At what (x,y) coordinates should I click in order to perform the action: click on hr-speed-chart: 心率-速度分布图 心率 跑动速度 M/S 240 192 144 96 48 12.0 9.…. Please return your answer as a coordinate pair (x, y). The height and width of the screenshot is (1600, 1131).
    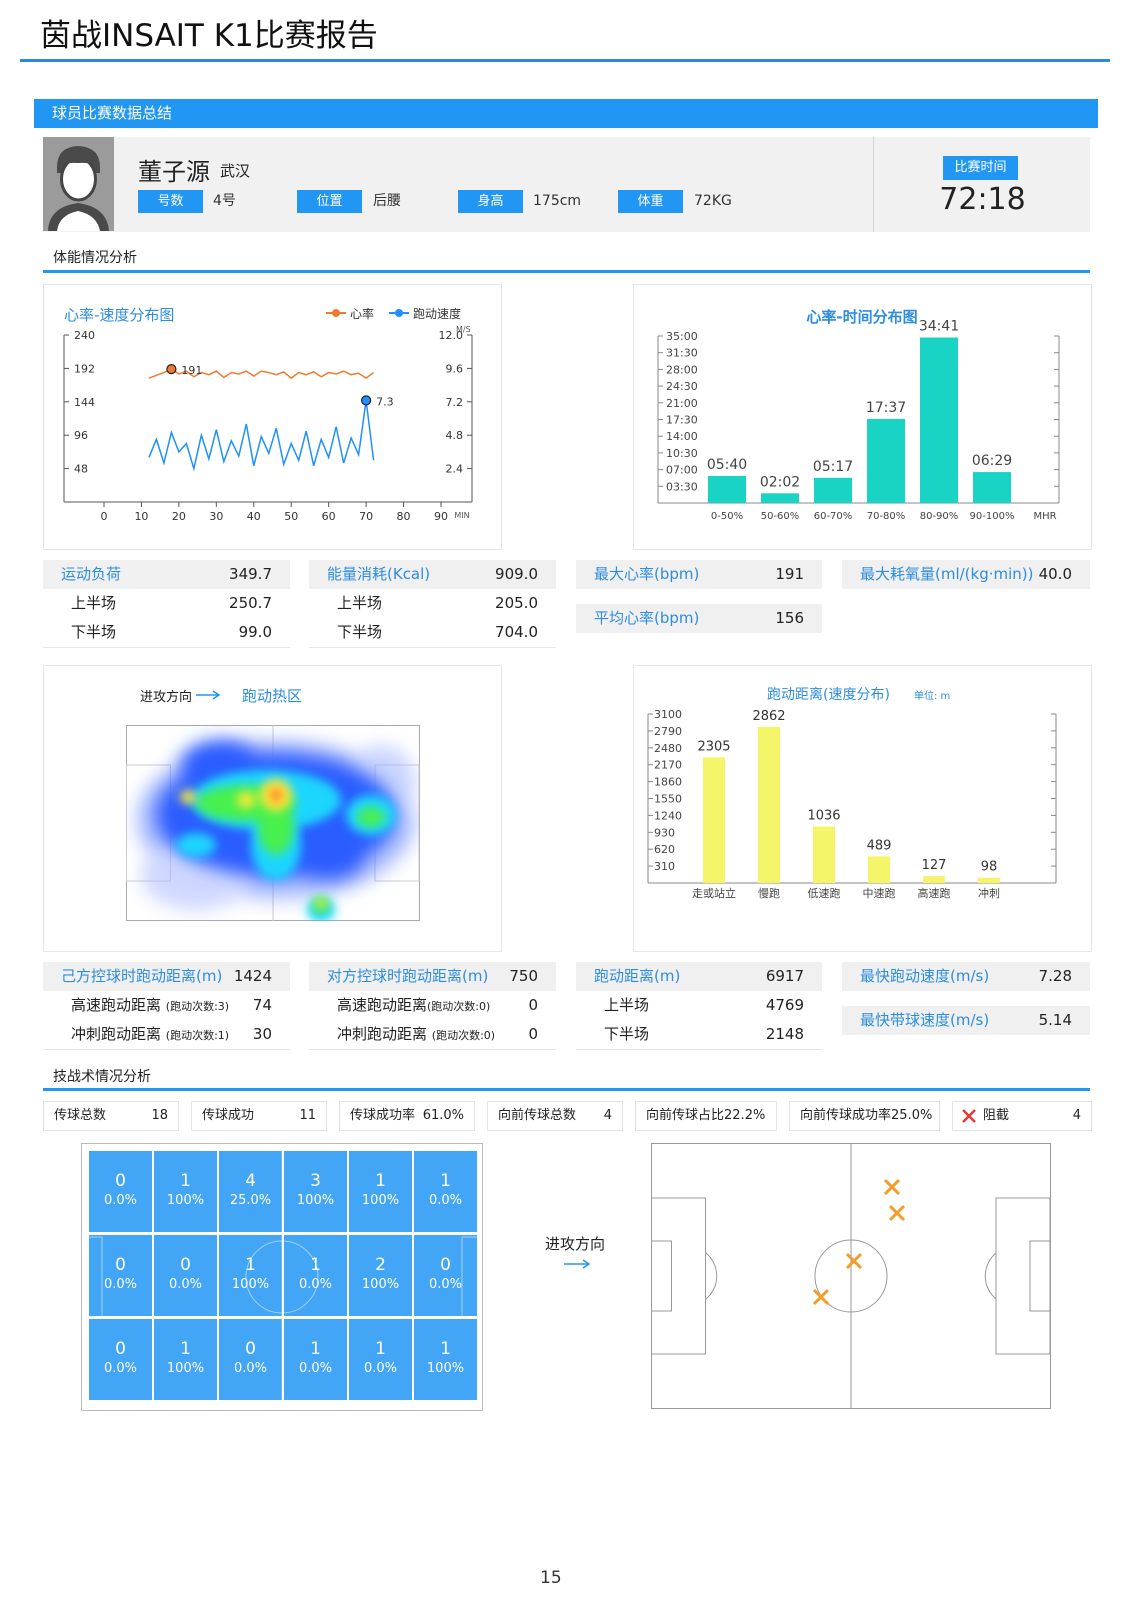
    Looking at the image, I should click on (268, 414).